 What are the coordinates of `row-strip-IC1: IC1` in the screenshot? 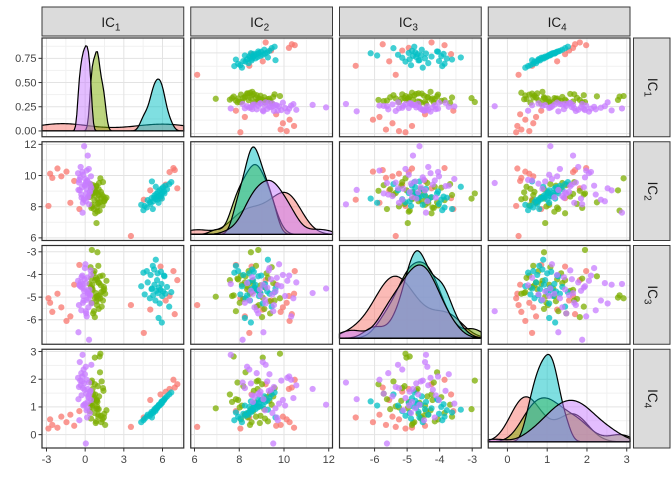 It's located at (652, 87).